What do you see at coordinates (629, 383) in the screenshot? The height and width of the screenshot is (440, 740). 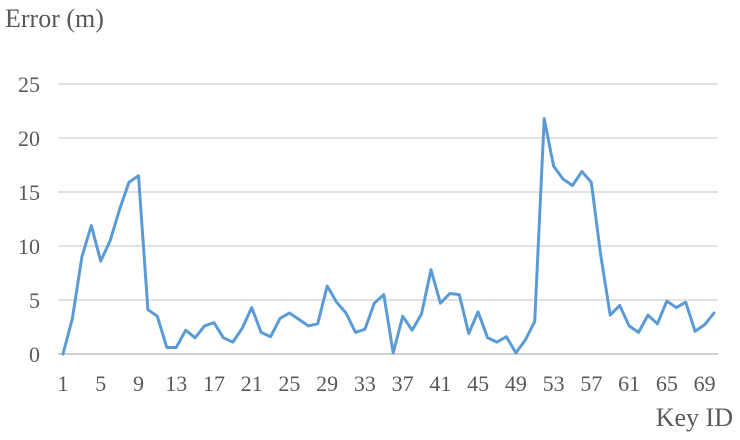 I see `x-tick-label: 61` at bounding box center [629, 383].